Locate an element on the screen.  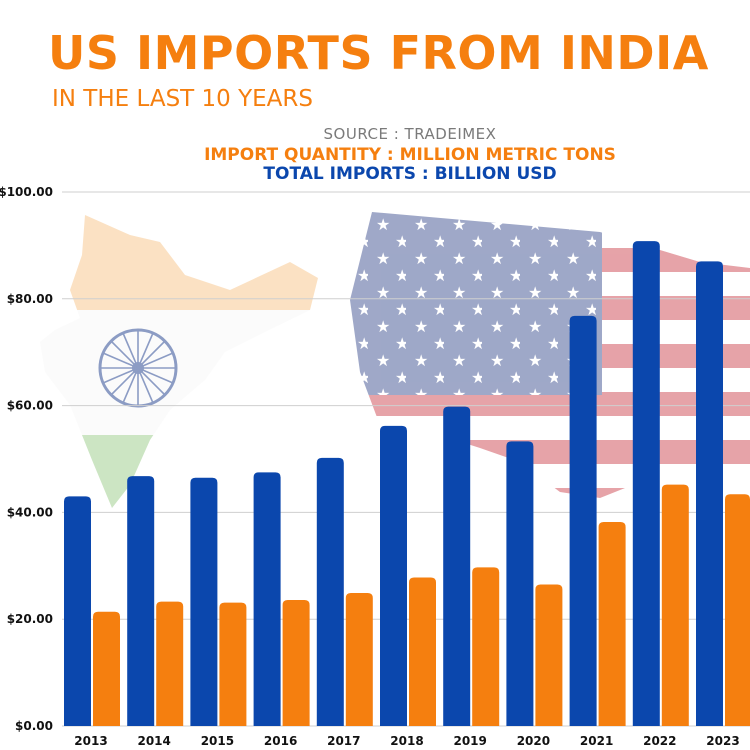
y-tick-label: $40.00 is located at coordinates (30, 512).